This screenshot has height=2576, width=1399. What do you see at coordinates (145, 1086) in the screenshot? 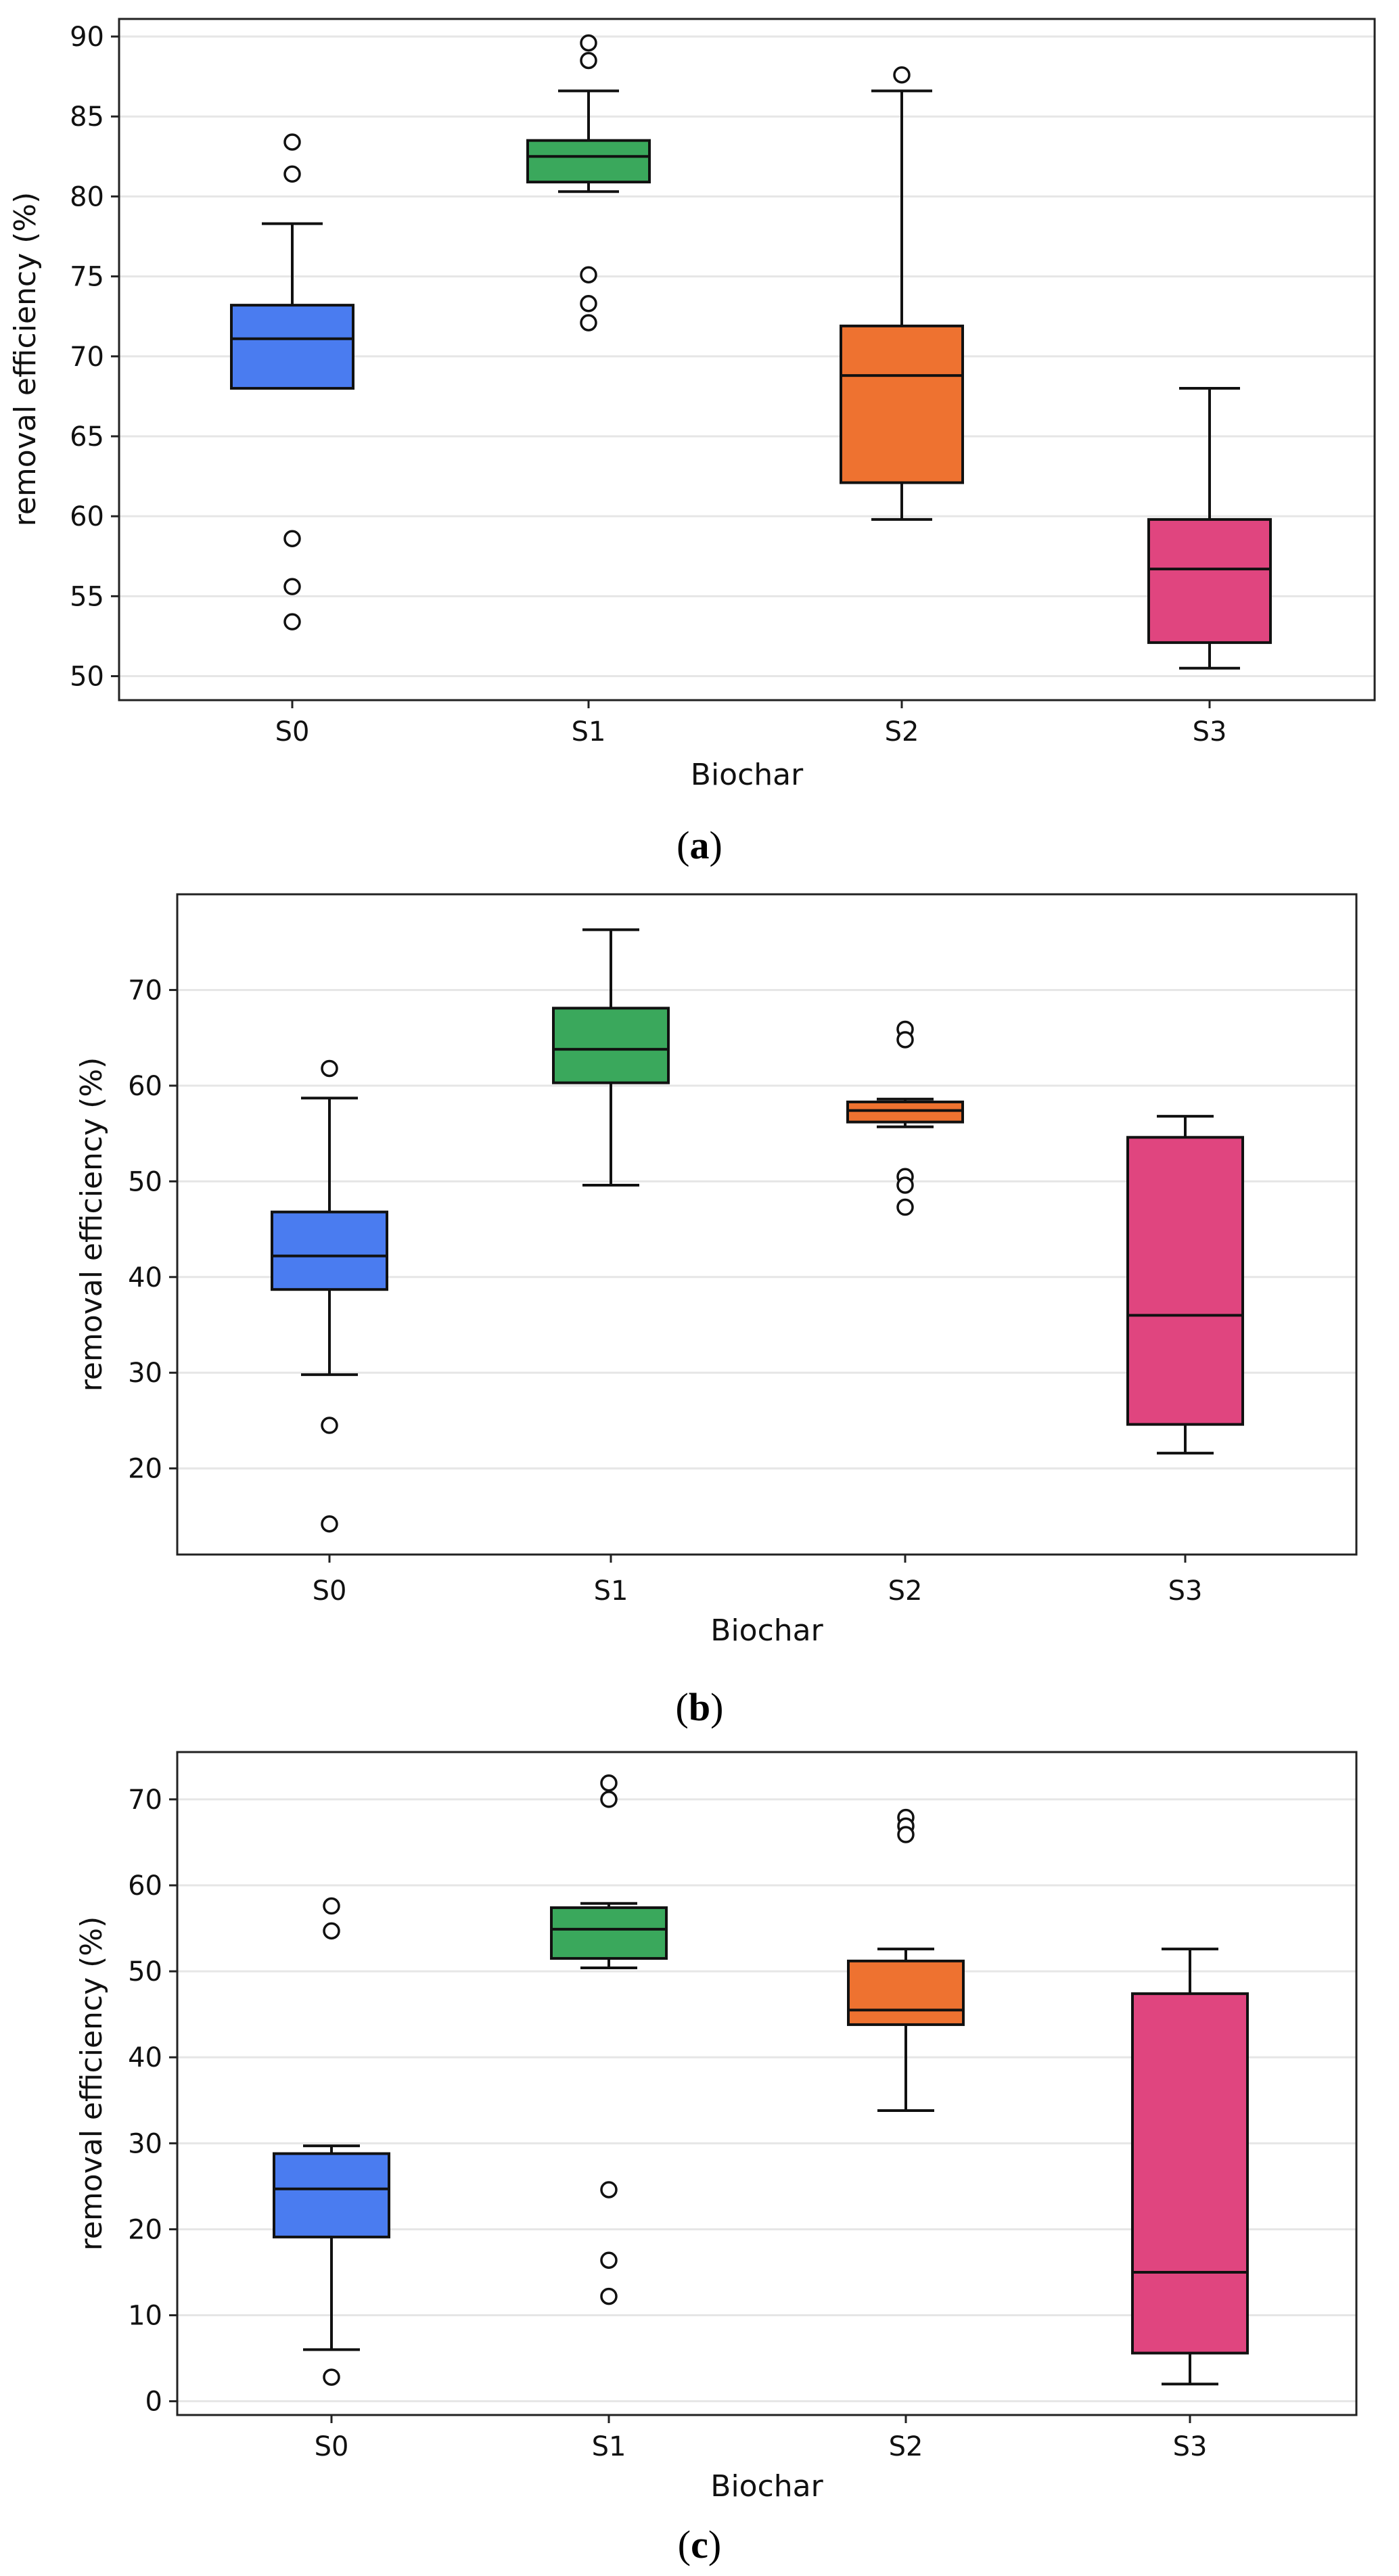
I see `ytick-label-b-4: 60` at bounding box center [145, 1086].